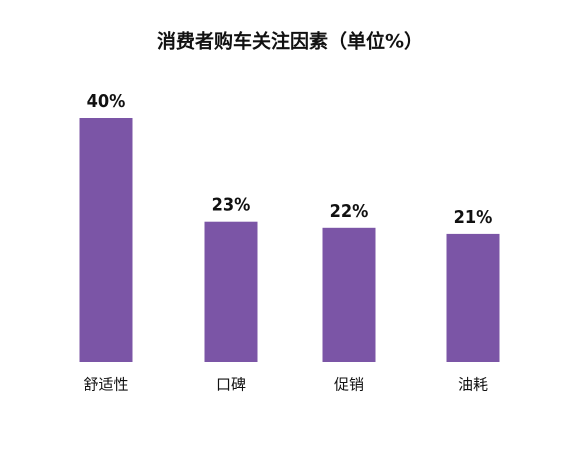 Image resolution: width=580 pixels, height=450 pixels. What do you see at coordinates (473, 385) in the screenshot?
I see `x-tick-label: 油耗` at bounding box center [473, 385].